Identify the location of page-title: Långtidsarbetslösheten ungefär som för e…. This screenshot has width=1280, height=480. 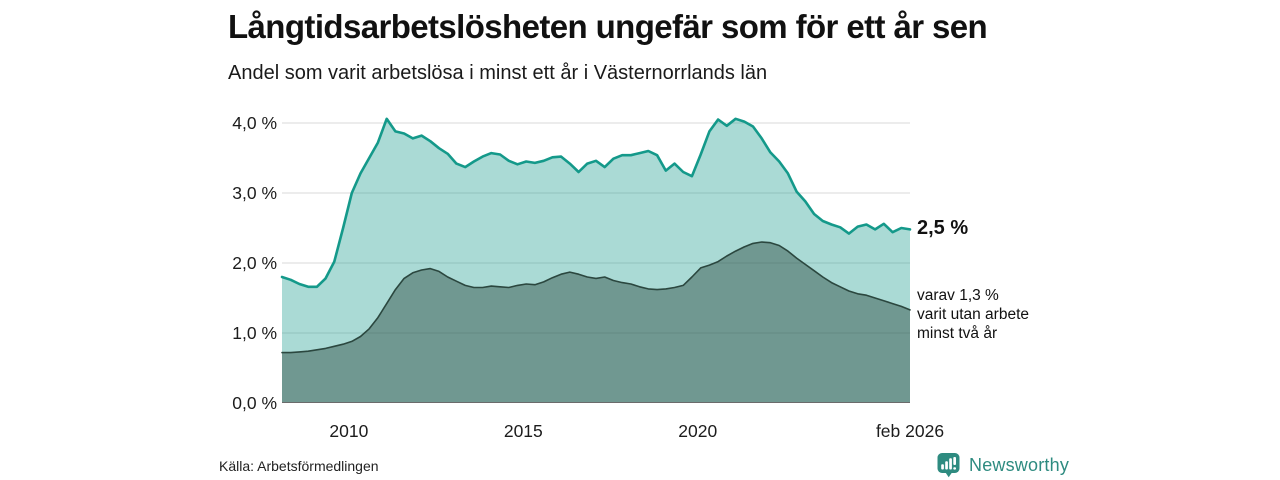
(608, 26).